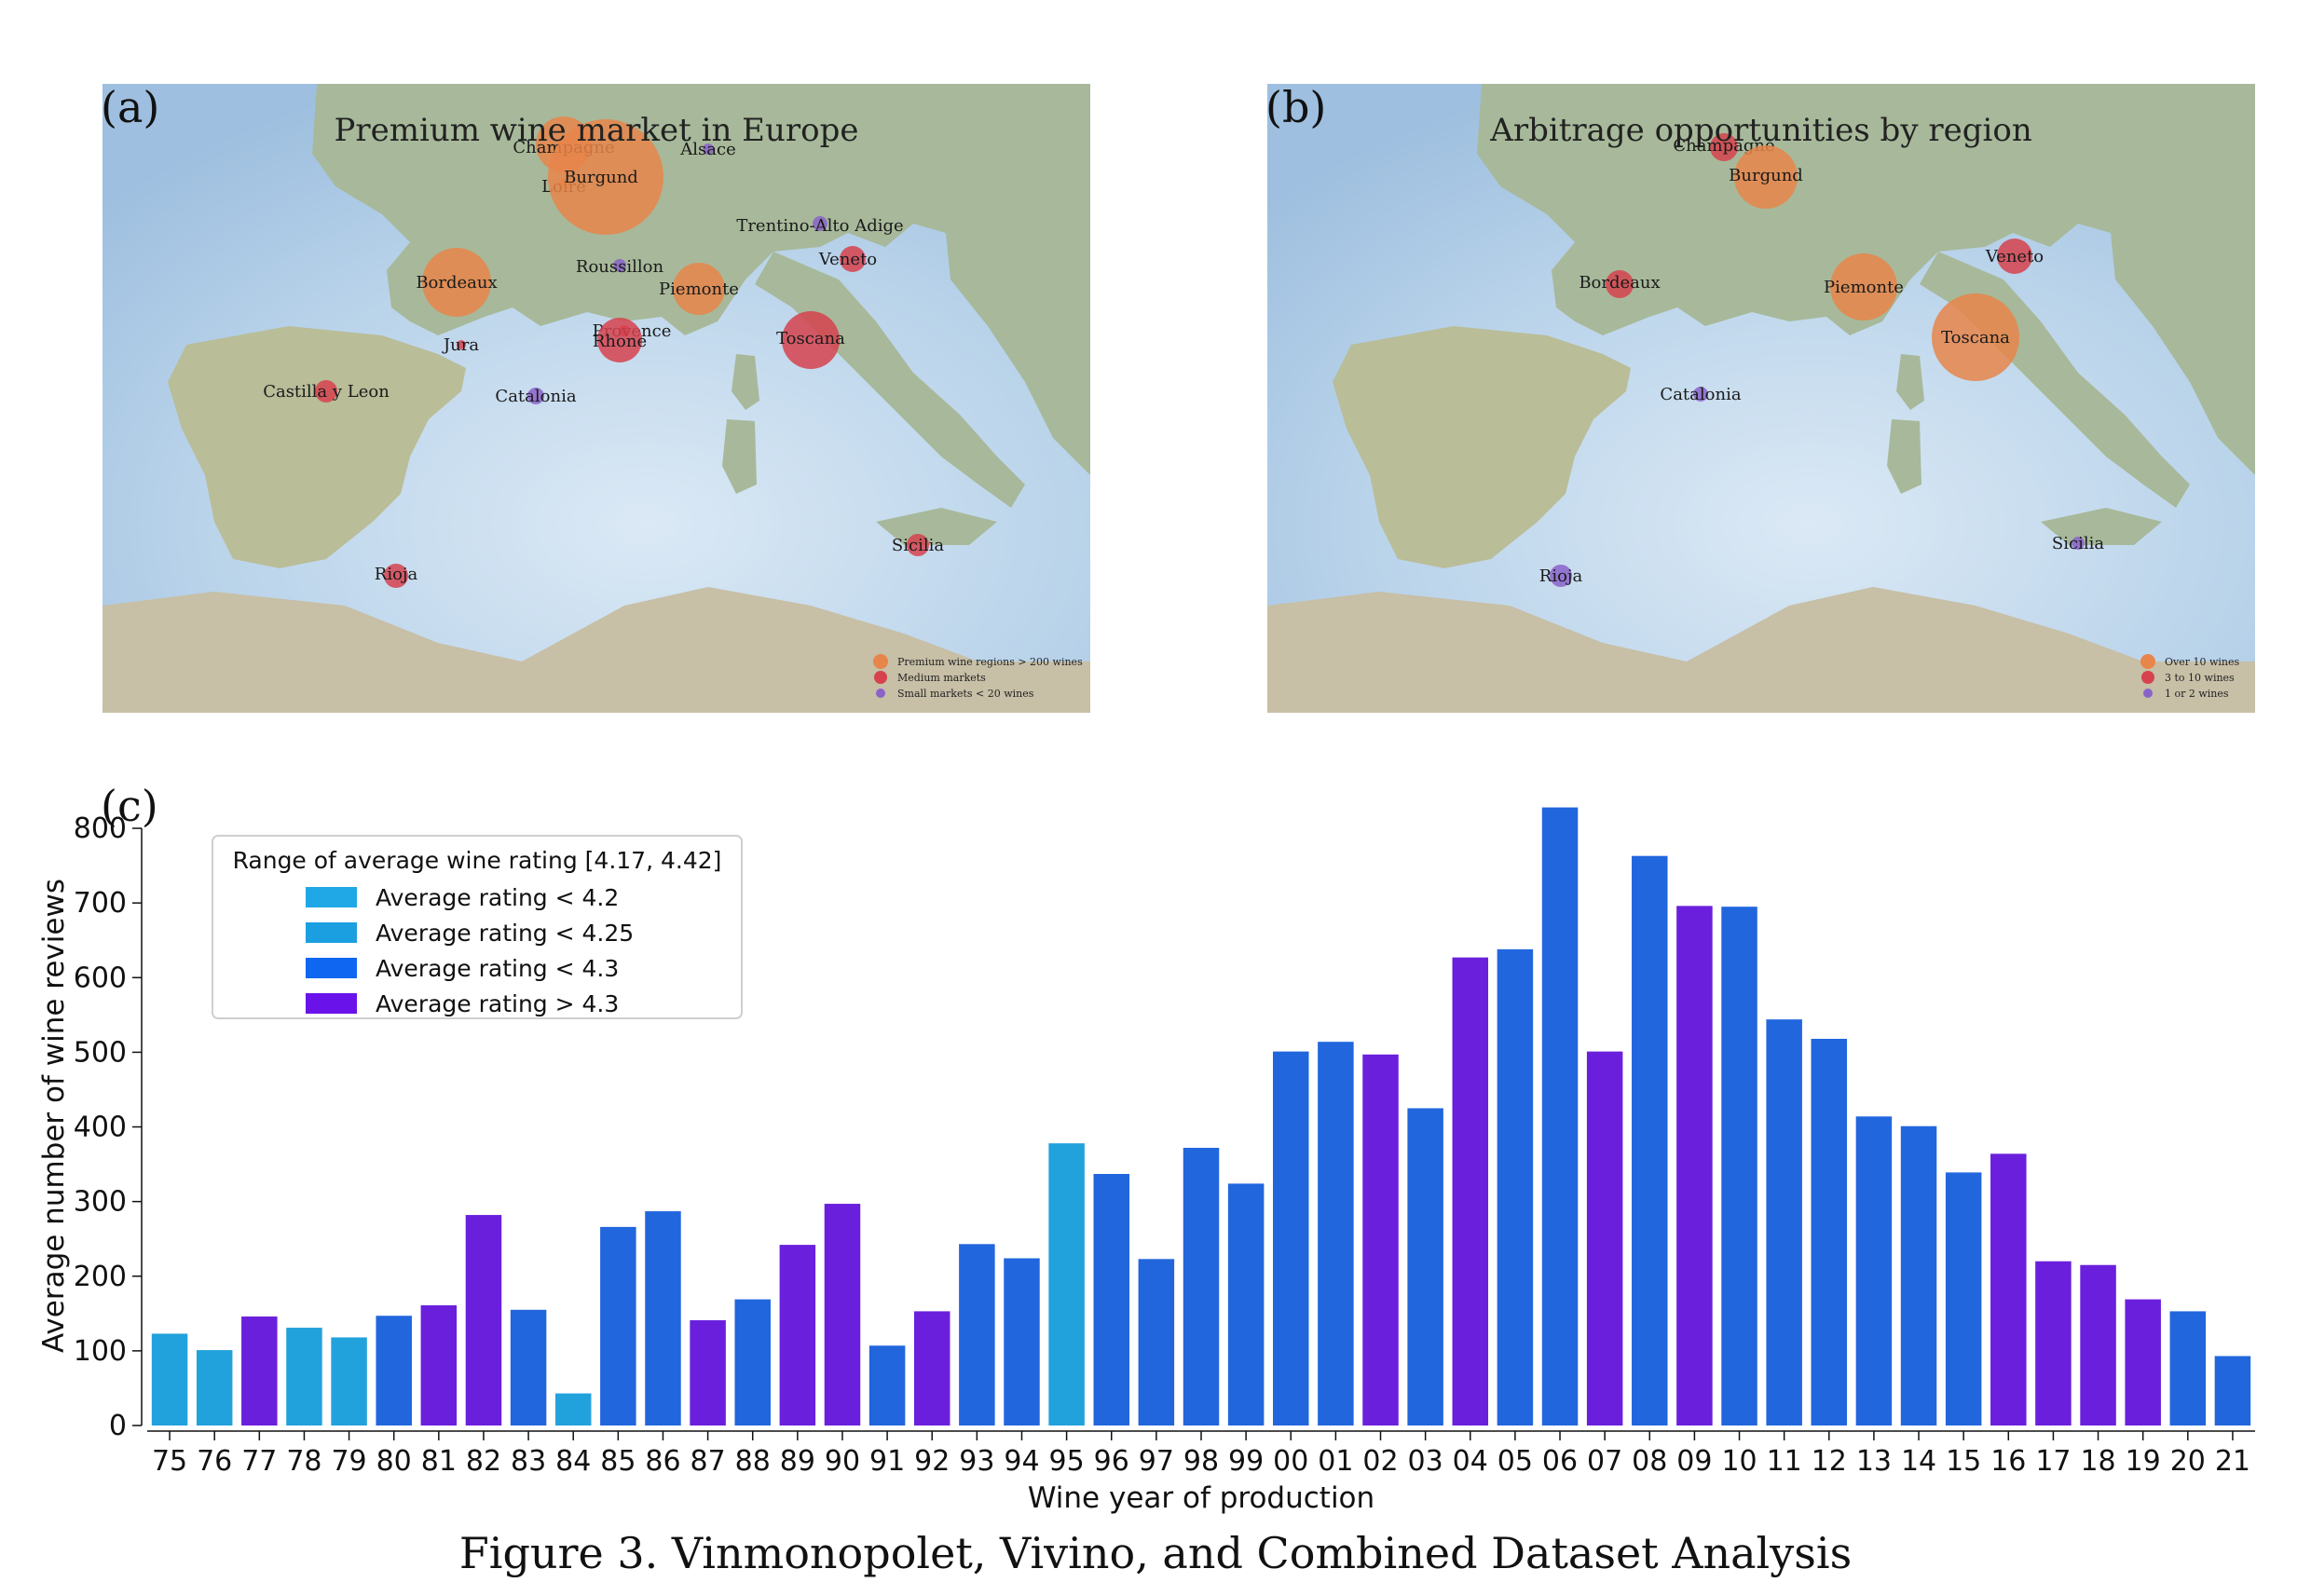  I want to click on x-tick-label: 01, so click(1335, 1461).